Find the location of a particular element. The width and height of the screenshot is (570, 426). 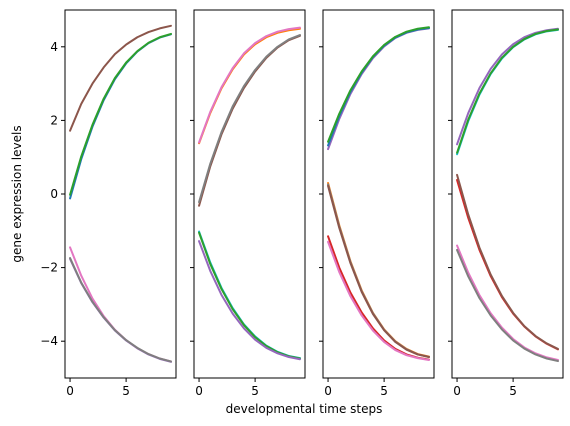

y-tick-label: −4 is located at coordinates (49, 341).